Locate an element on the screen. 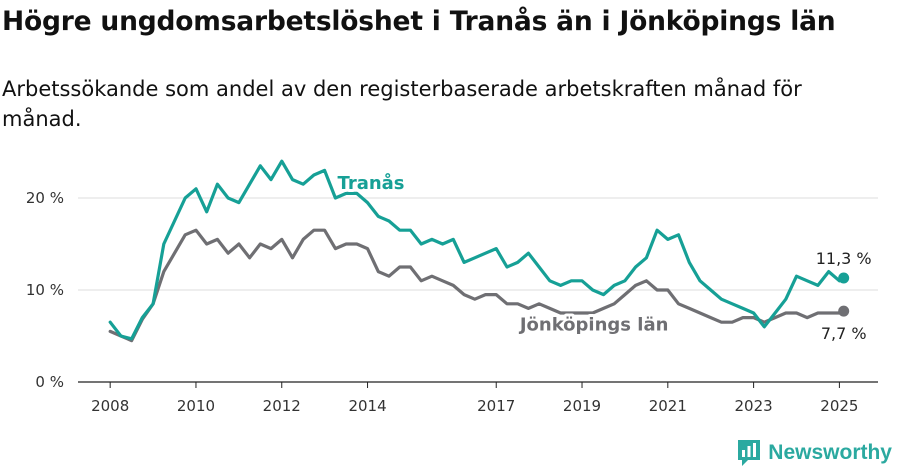 The width and height of the screenshot is (900, 474). y-axis: 0 % 10 % 20 % is located at coordinates (45, 290).